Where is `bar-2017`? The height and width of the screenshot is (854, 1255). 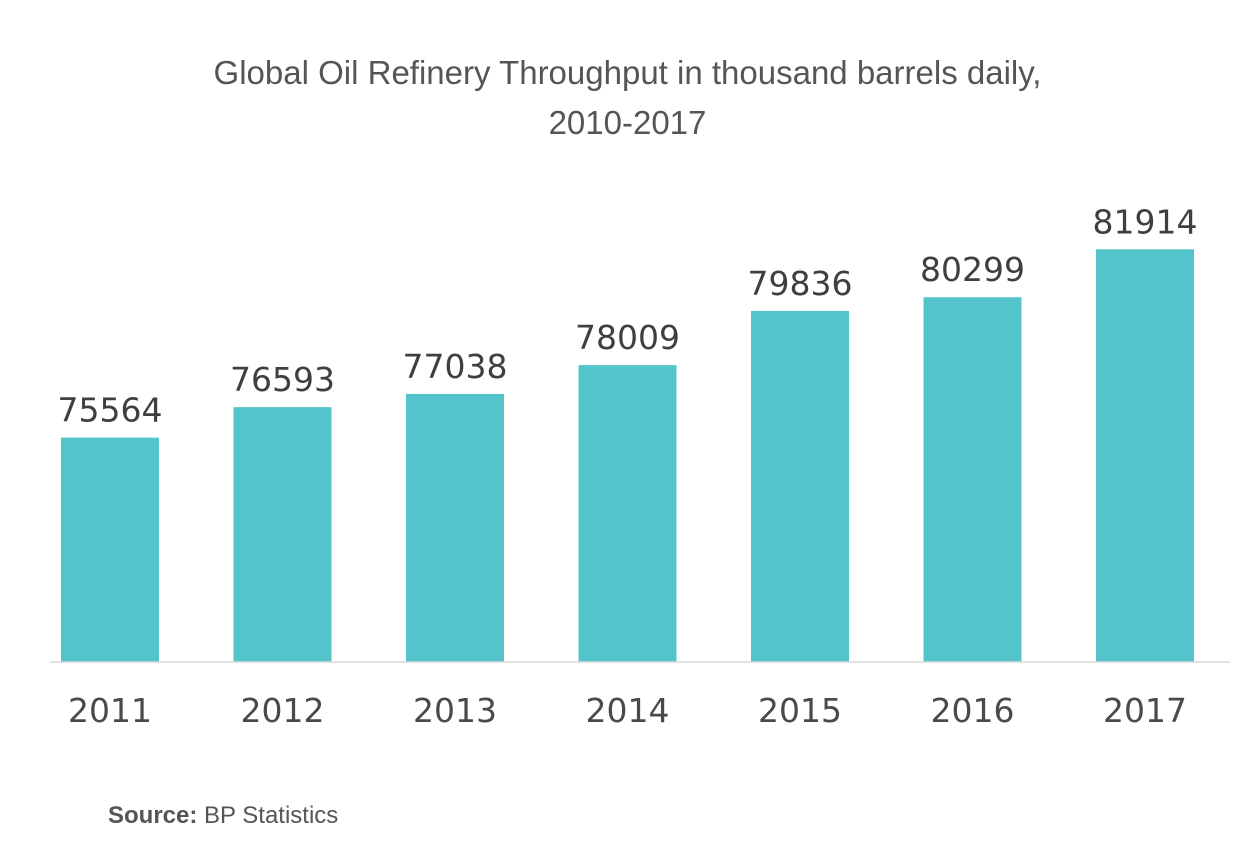
bar-2017 is located at coordinates (1145, 455).